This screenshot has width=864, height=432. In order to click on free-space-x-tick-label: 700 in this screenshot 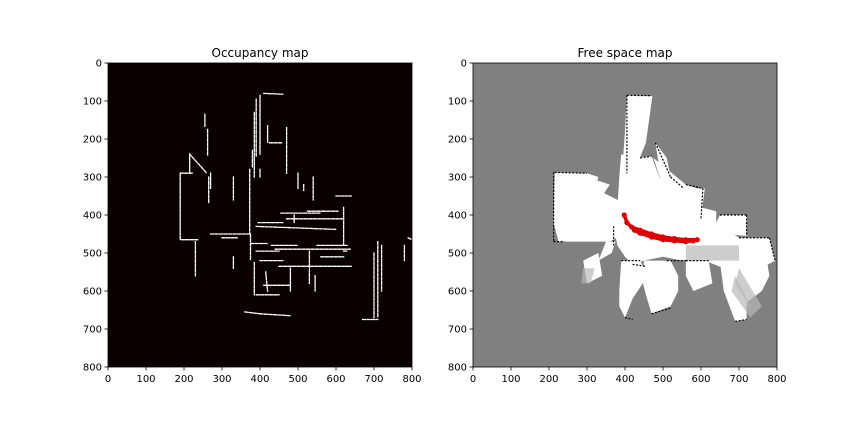, I will do `click(738, 379)`.